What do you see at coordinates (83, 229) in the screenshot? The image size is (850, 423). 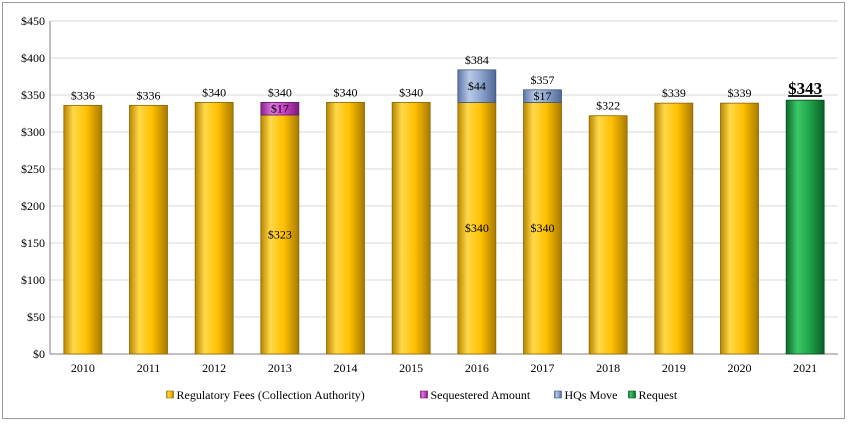 I see `bar-regulatory-fees-collection-authority-2010` at bounding box center [83, 229].